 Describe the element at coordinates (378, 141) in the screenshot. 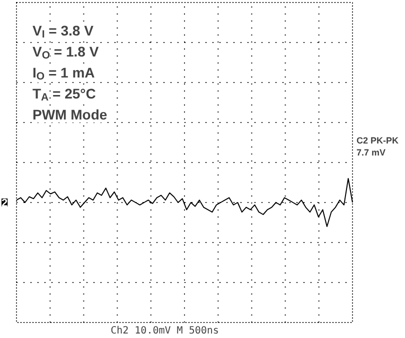

I see `text: C2 PK-PK` at that location.